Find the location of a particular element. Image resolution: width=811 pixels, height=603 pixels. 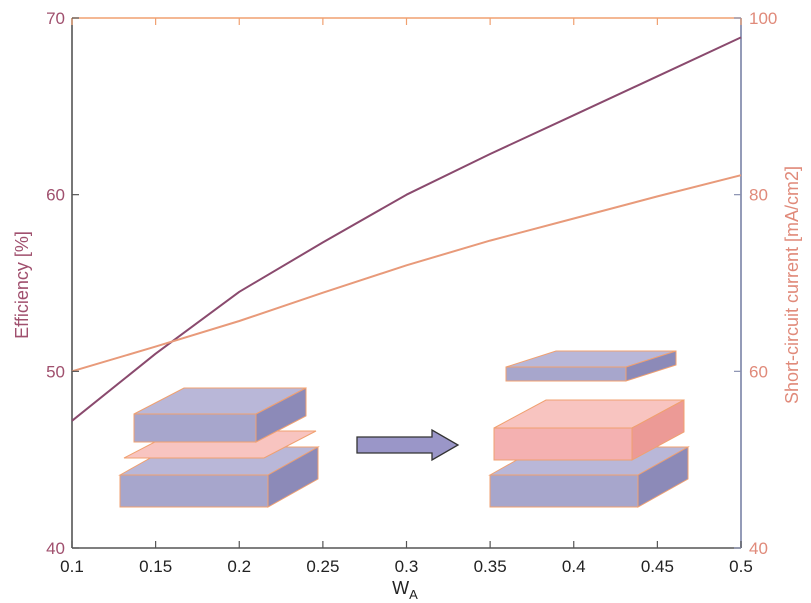

y-left-tick-label: 50 is located at coordinates (55, 371).